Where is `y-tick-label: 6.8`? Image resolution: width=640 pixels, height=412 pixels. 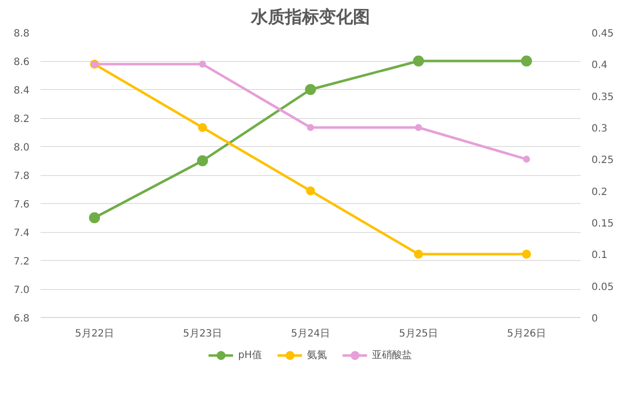
y-tick-label: 6.8 is located at coordinates (22, 319).